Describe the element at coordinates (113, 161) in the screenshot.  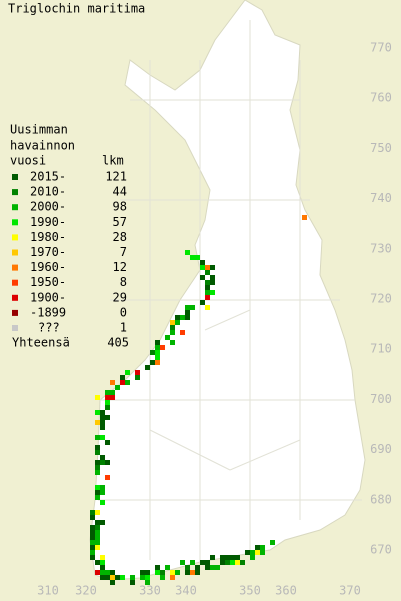
I see `legend-count-heading: lkm` at that location.